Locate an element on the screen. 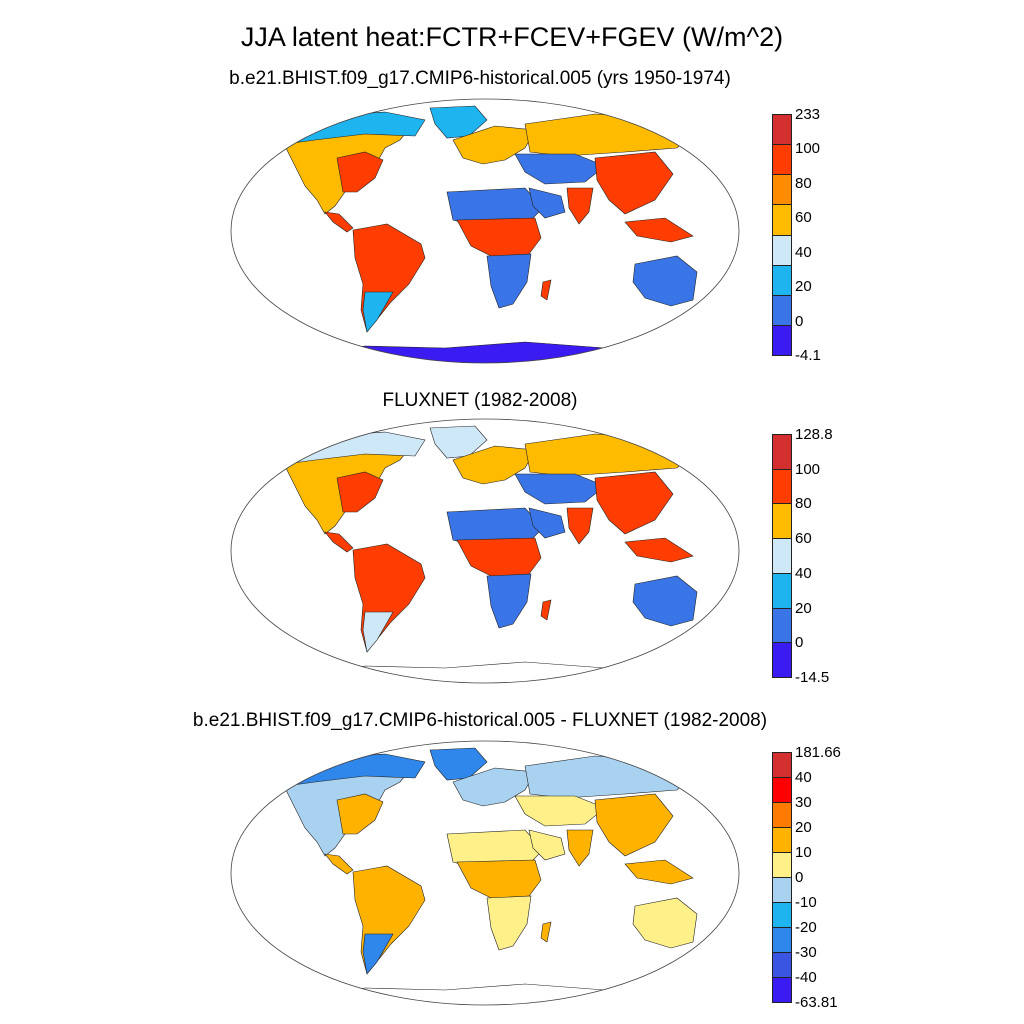 The width and height of the screenshot is (1024, 1024). africa-south-land is located at coordinates (509, 923).